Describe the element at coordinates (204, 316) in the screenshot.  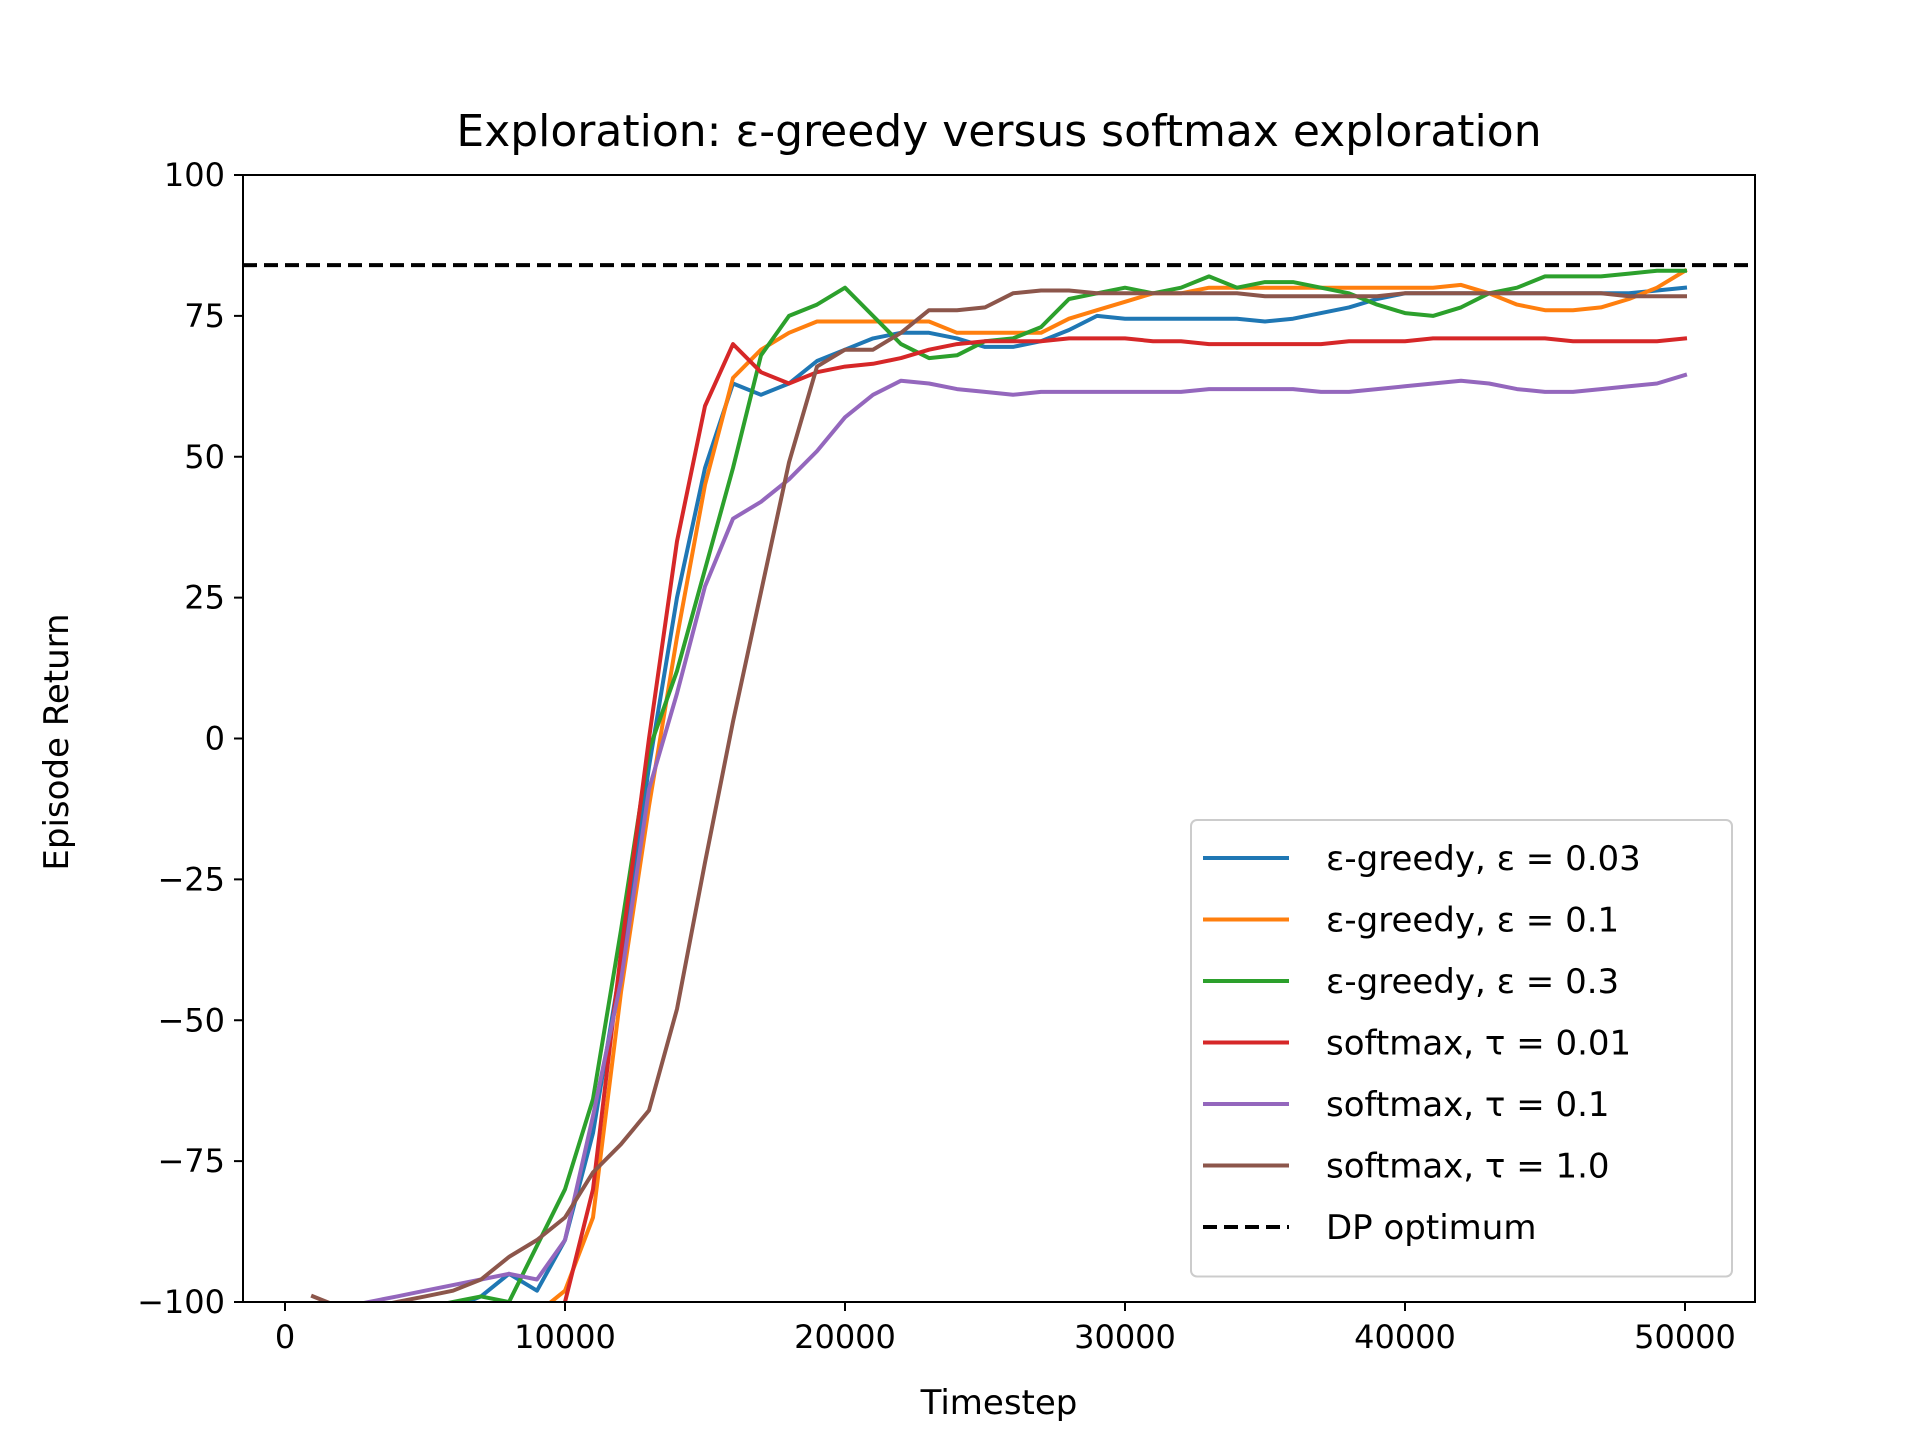
I see `y-tick-label: 75` at that location.